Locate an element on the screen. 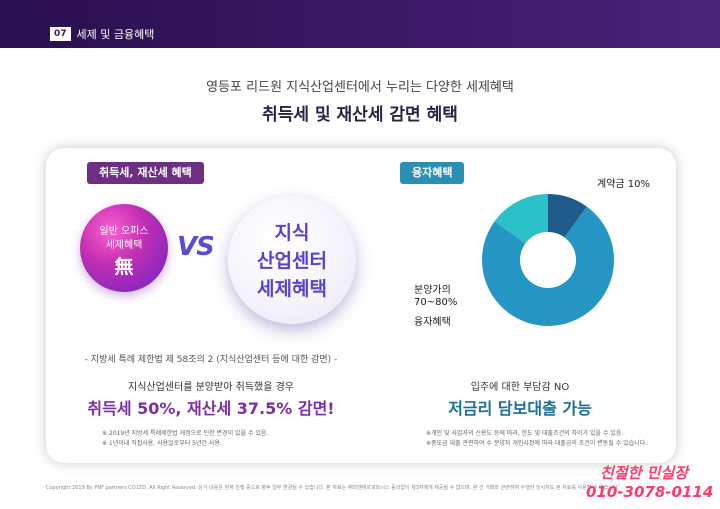  center-circle-line1: 지식 is located at coordinates (292, 233).